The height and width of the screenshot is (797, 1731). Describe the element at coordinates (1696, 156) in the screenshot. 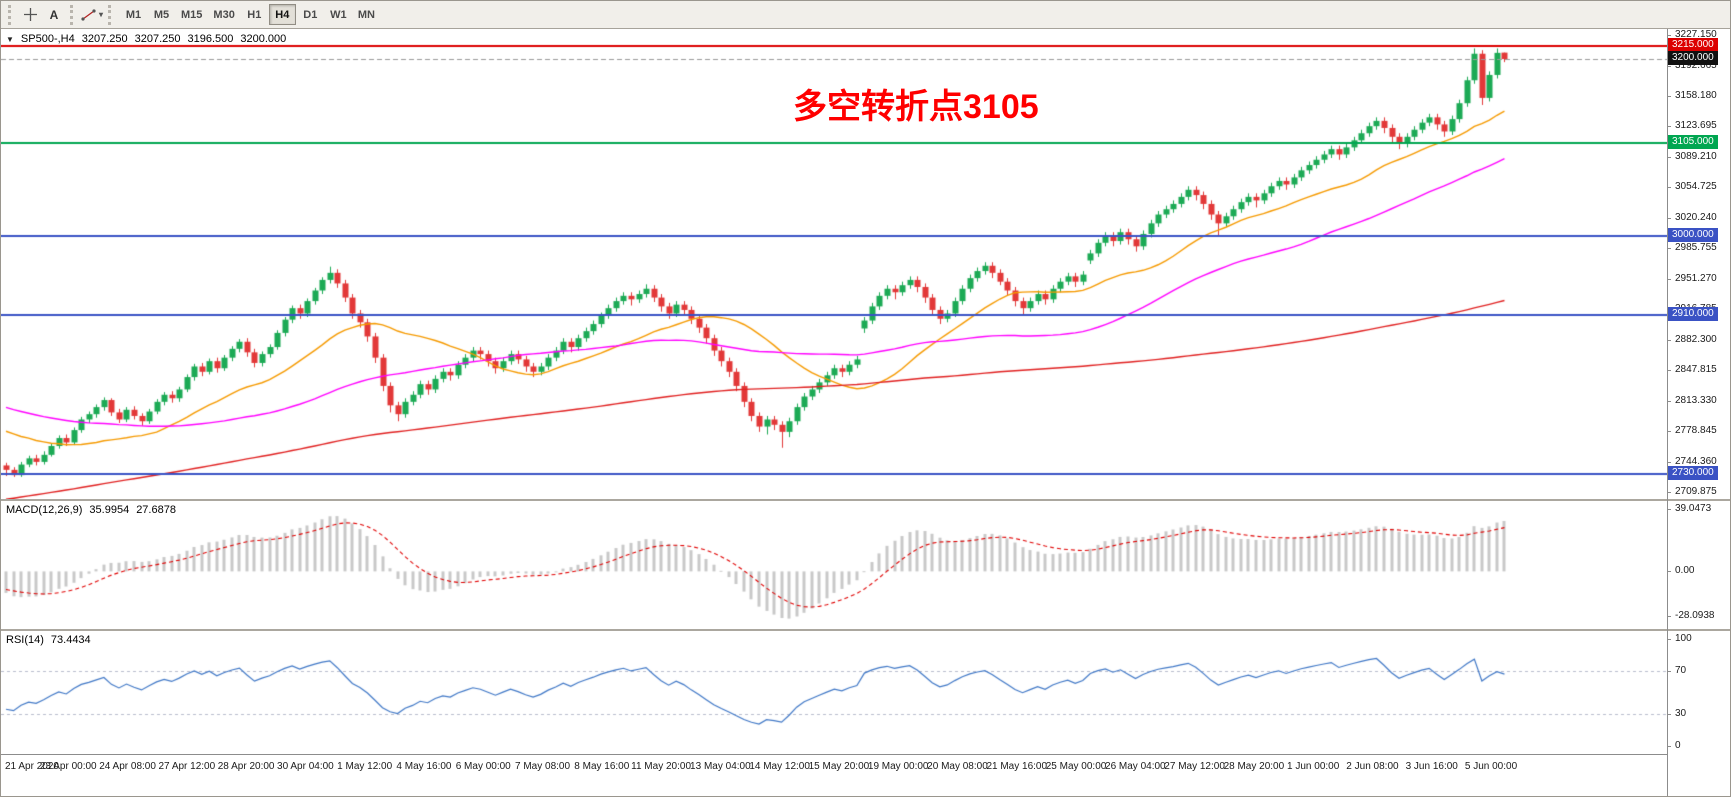

I see `price-axis-label: 3089.210` at that location.